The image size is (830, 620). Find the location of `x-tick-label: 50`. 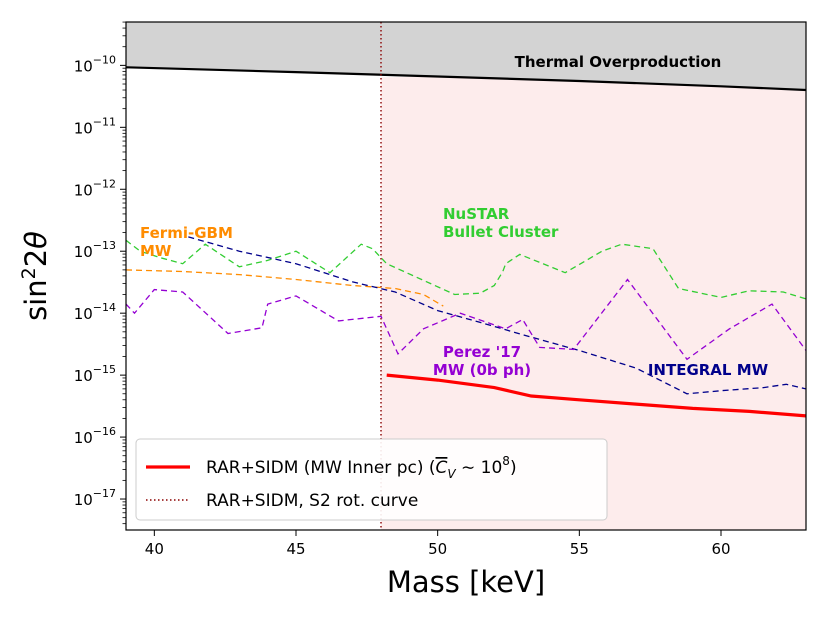

x-tick-label: 50 is located at coordinates (437, 549).